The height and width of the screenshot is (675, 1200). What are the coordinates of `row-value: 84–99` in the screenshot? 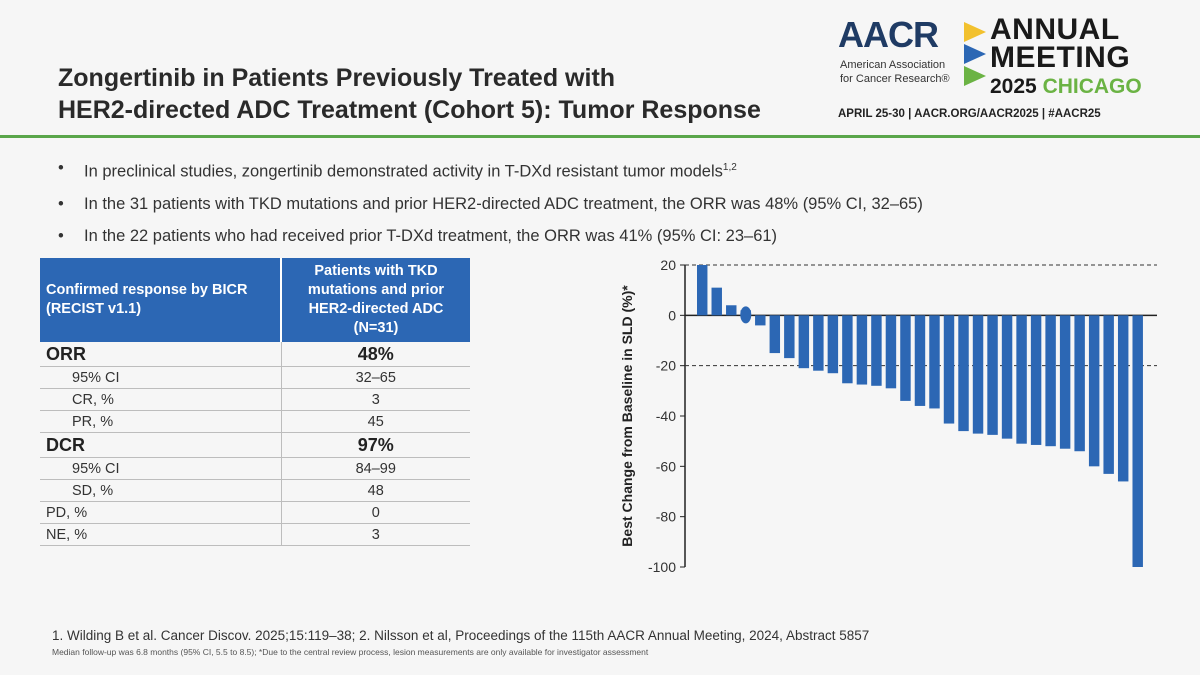 It's located at (375, 468).